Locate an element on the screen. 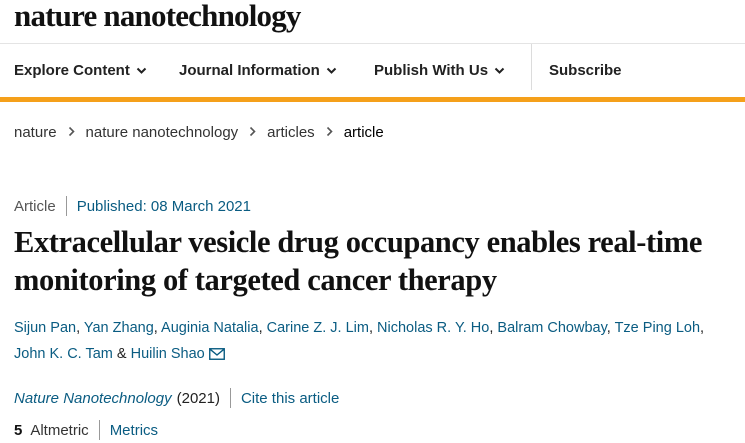 This screenshot has width=745, height=443. site-logo: nature nanotechnology is located at coordinates (157, 16).